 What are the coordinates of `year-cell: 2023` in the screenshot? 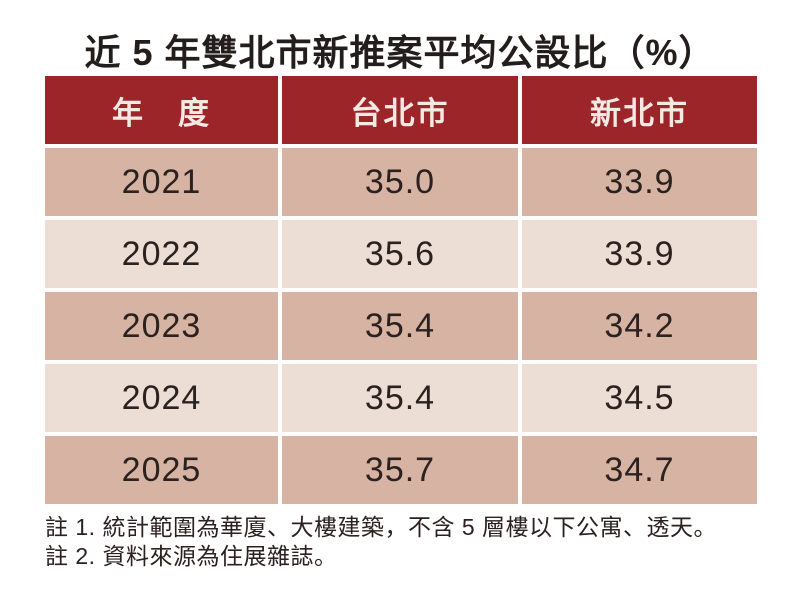 It's located at (161, 326).